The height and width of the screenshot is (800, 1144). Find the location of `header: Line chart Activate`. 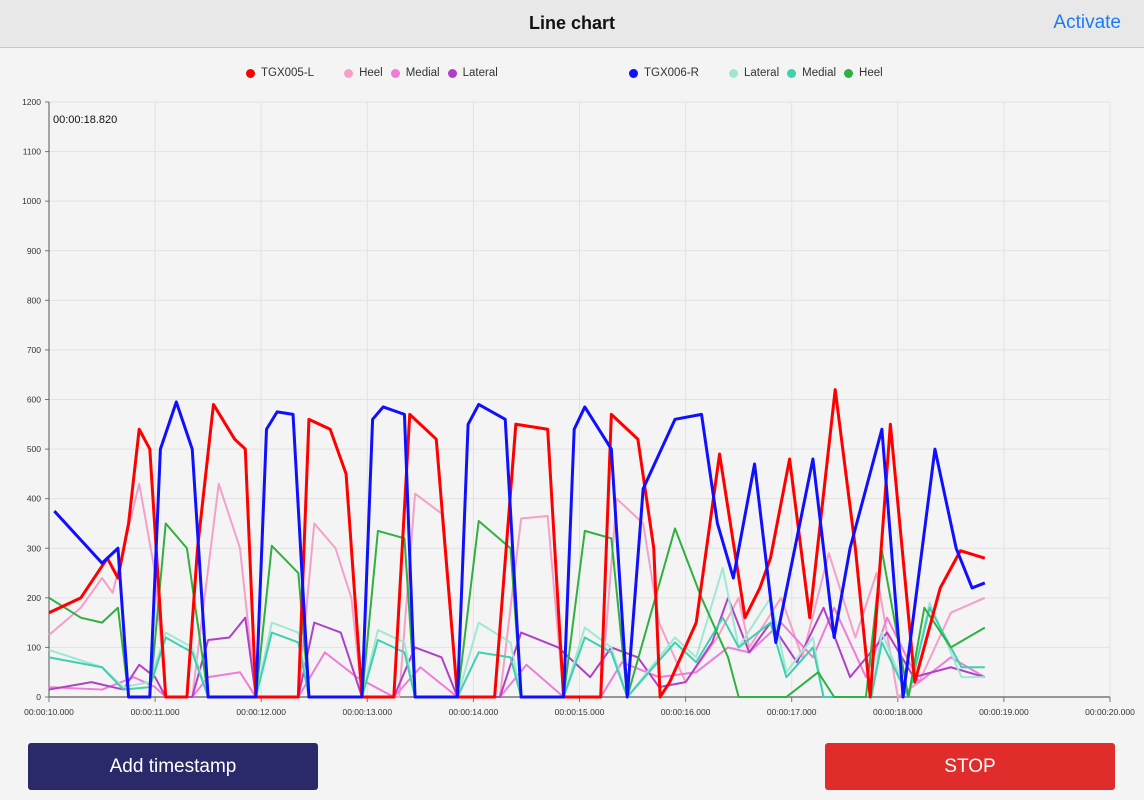

header: Line chart Activate is located at coordinates (572, 24).